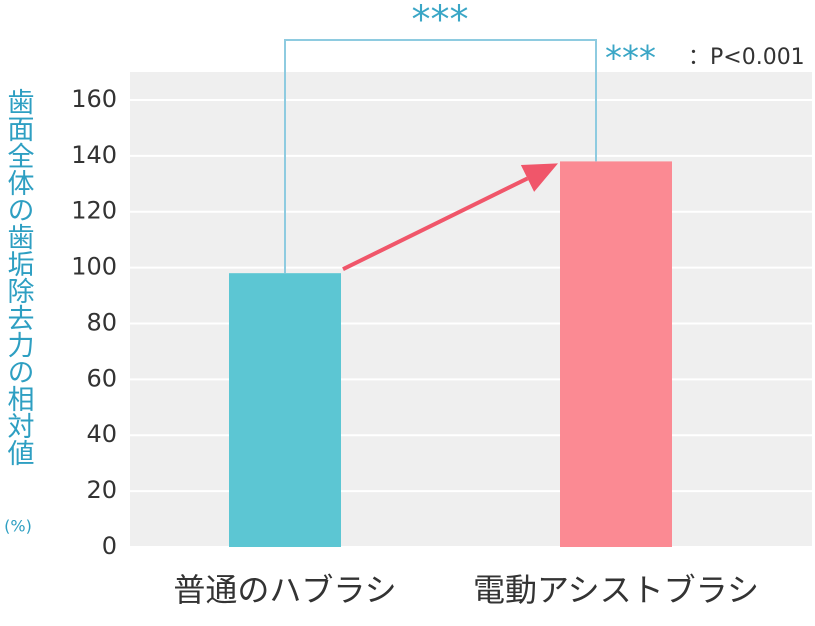 The width and height of the screenshot is (815, 626). What do you see at coordinates (18, 526) in the screenshot?
I see `y-axis-unit: (%)` at bounding box center [18, 526].